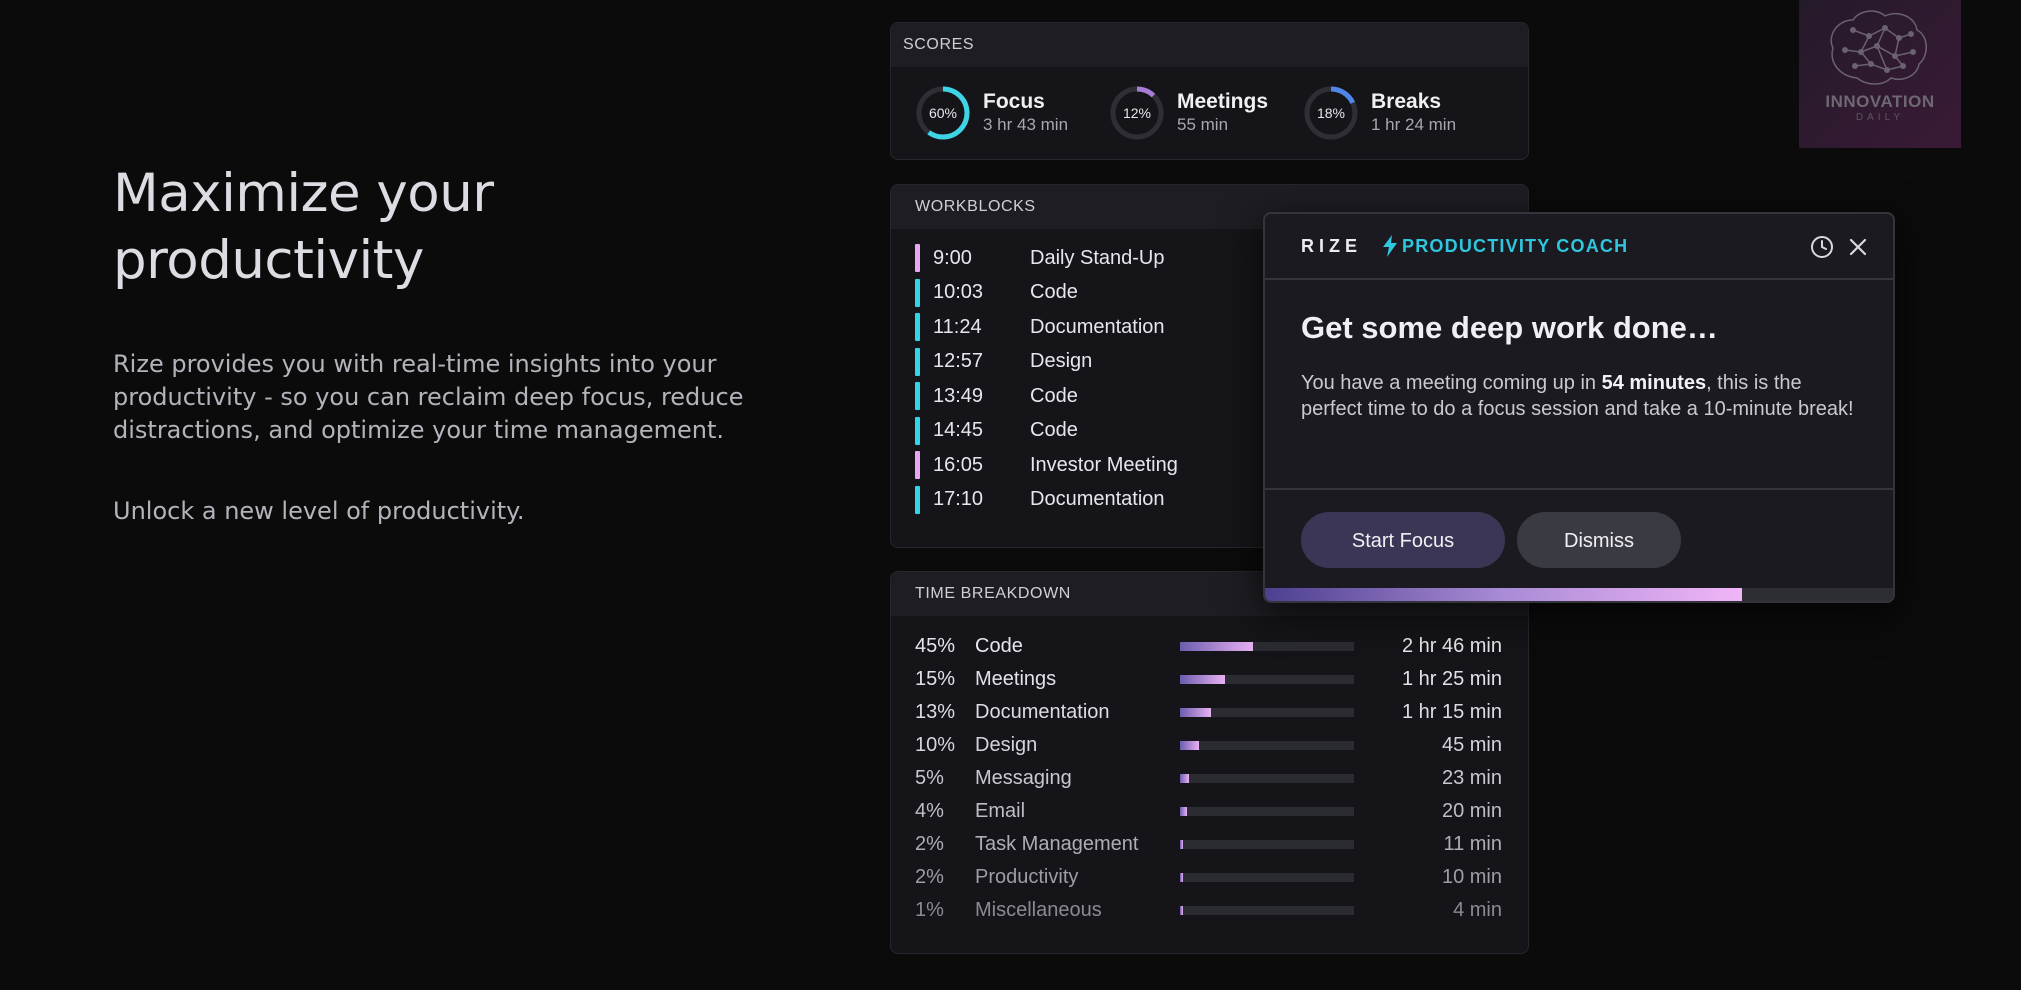 This screenshot has height=990, width=2021. What do you see at coordinates (1880, 117) in the screenshot?
I see `logo-subtitle: DAILY` at bounding box center [1880, 117].